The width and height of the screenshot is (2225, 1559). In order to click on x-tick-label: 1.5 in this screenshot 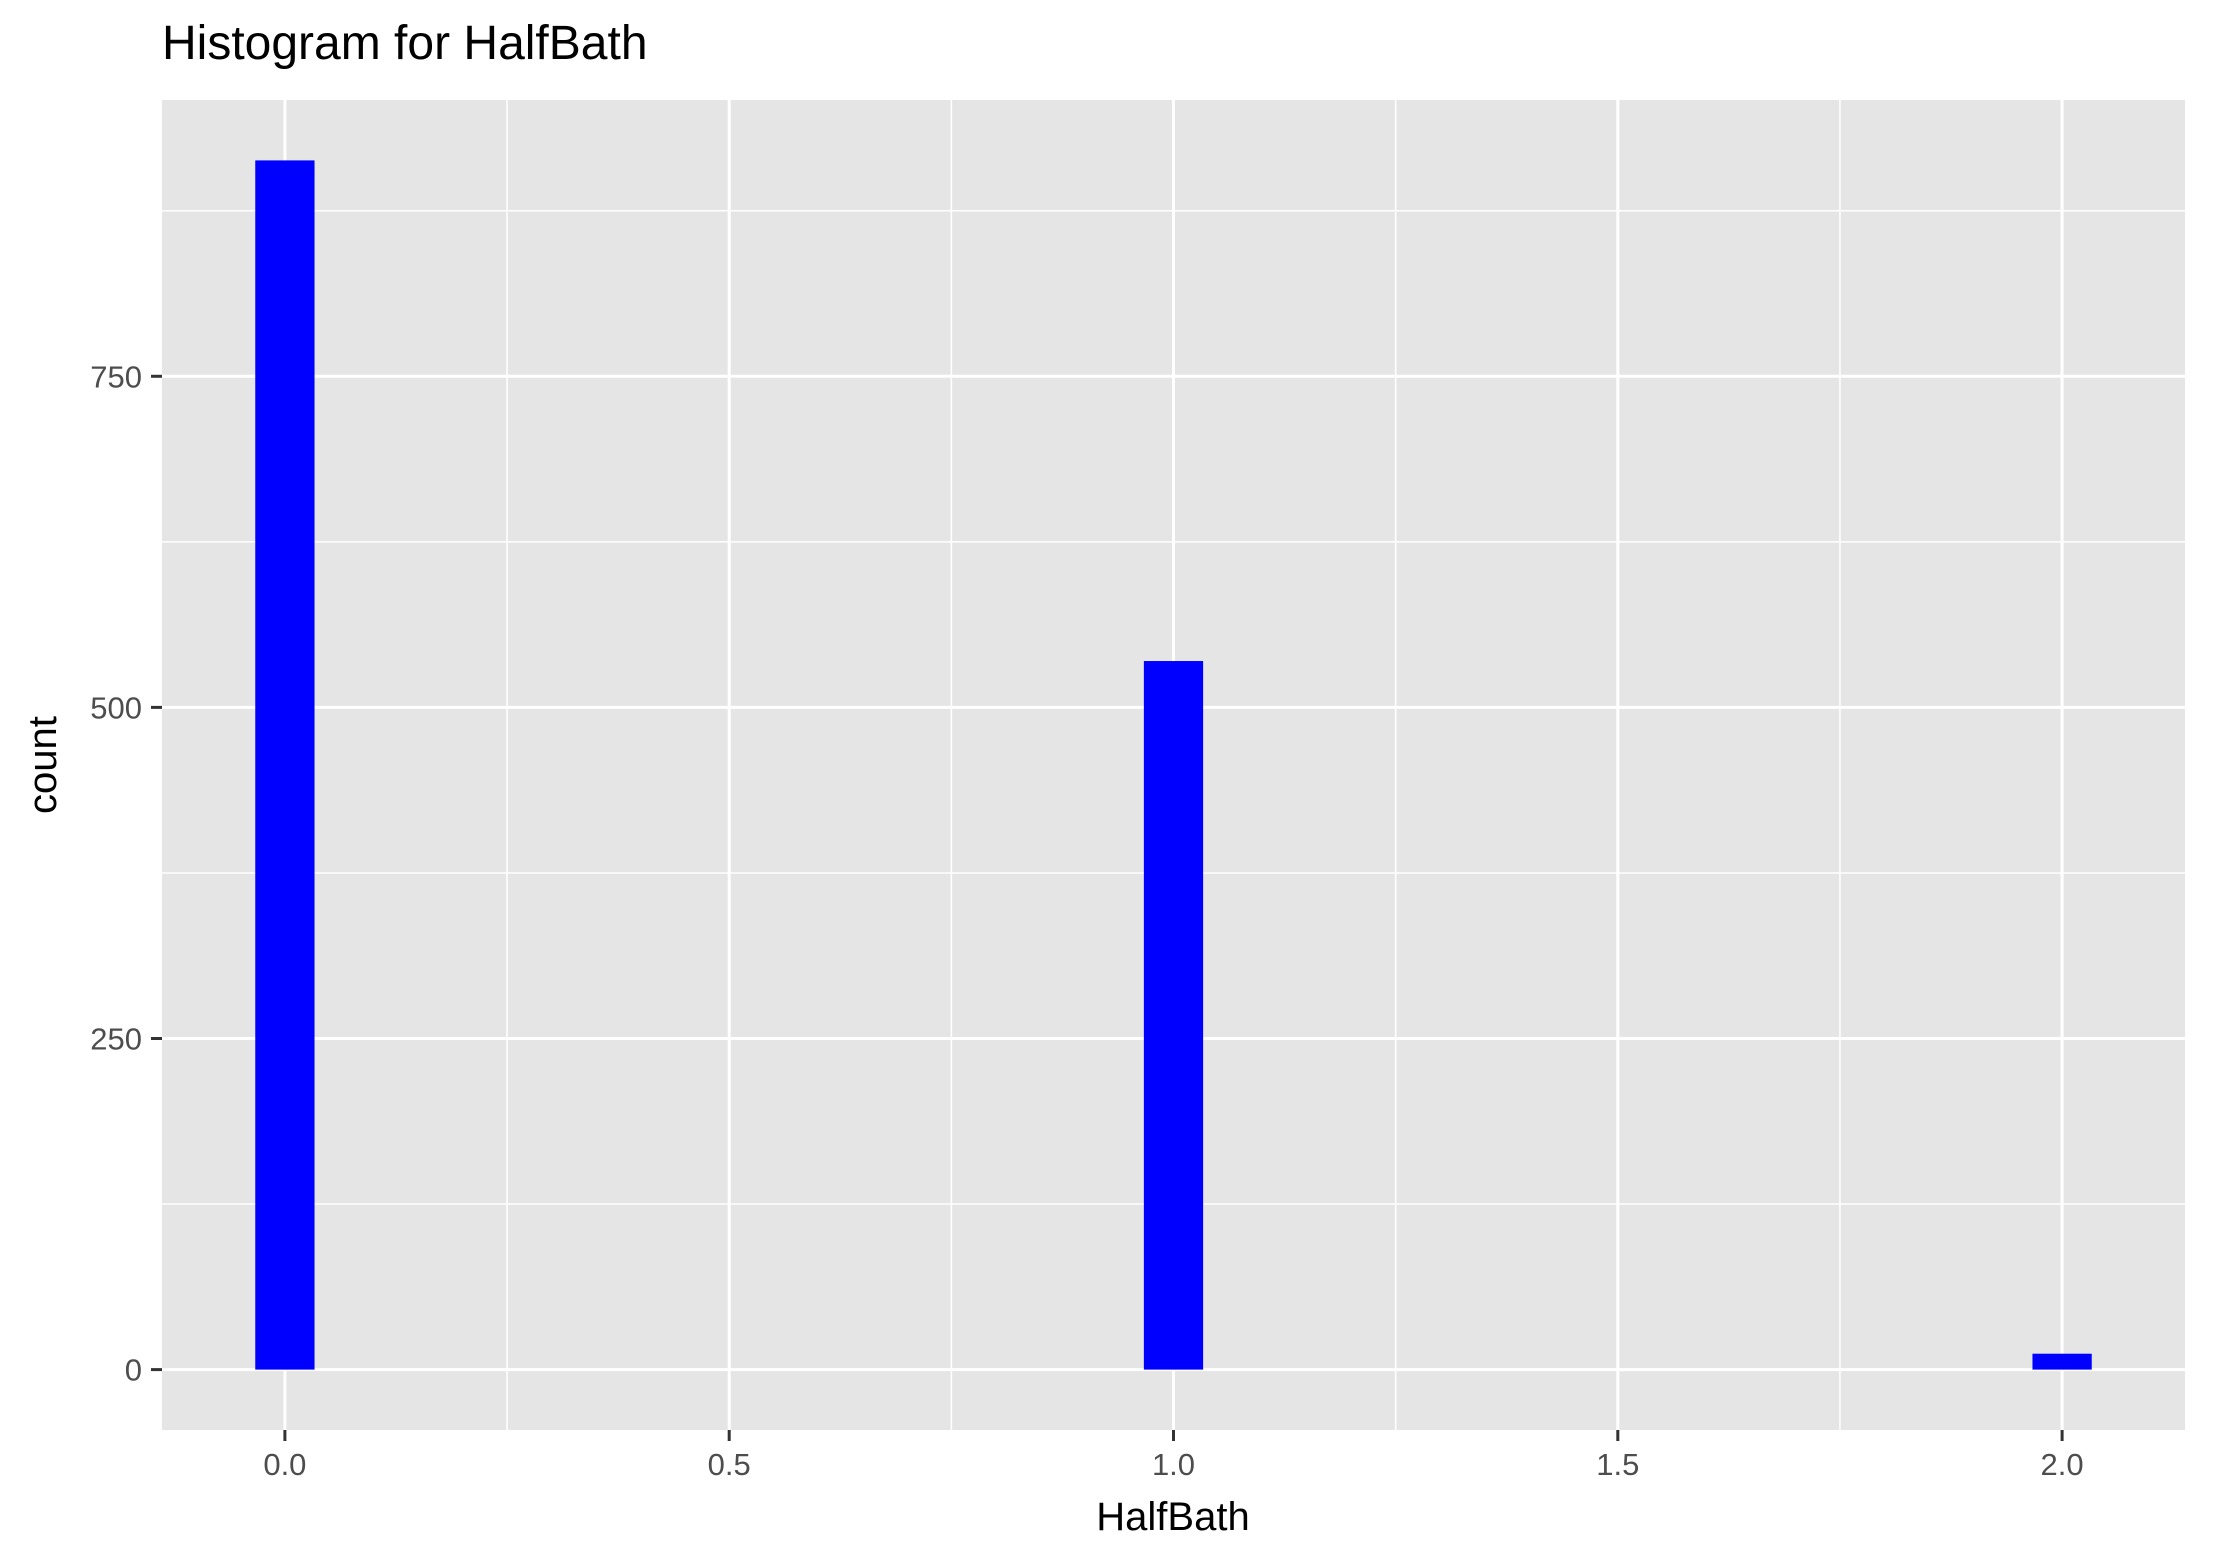, I will do `click(1617, 1464)`.